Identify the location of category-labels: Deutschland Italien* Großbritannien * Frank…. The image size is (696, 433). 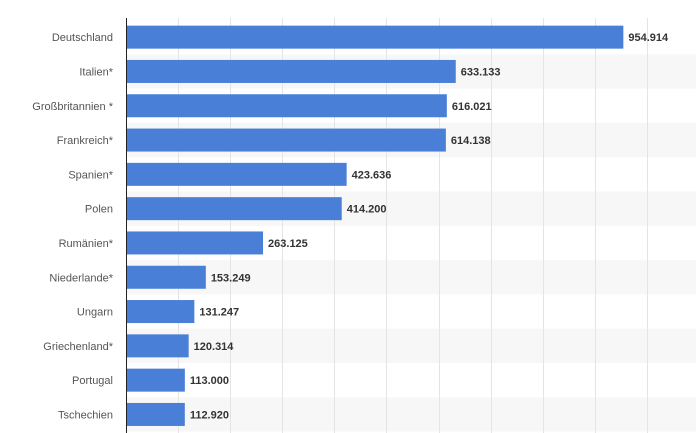
(72, 226).